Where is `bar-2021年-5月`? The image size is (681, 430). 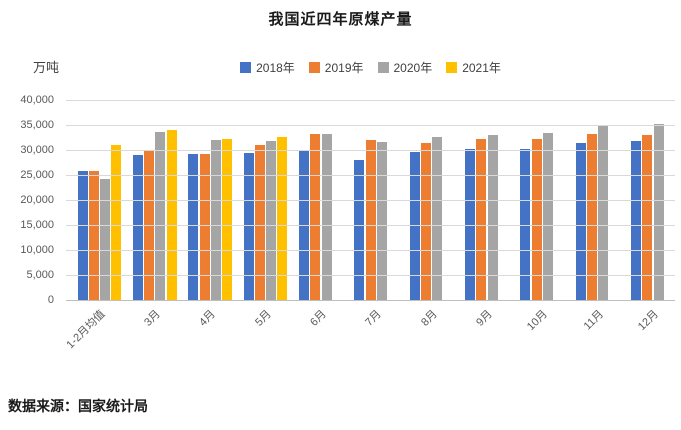 bar-2021年-5月 is located at coordinates (282, 218).